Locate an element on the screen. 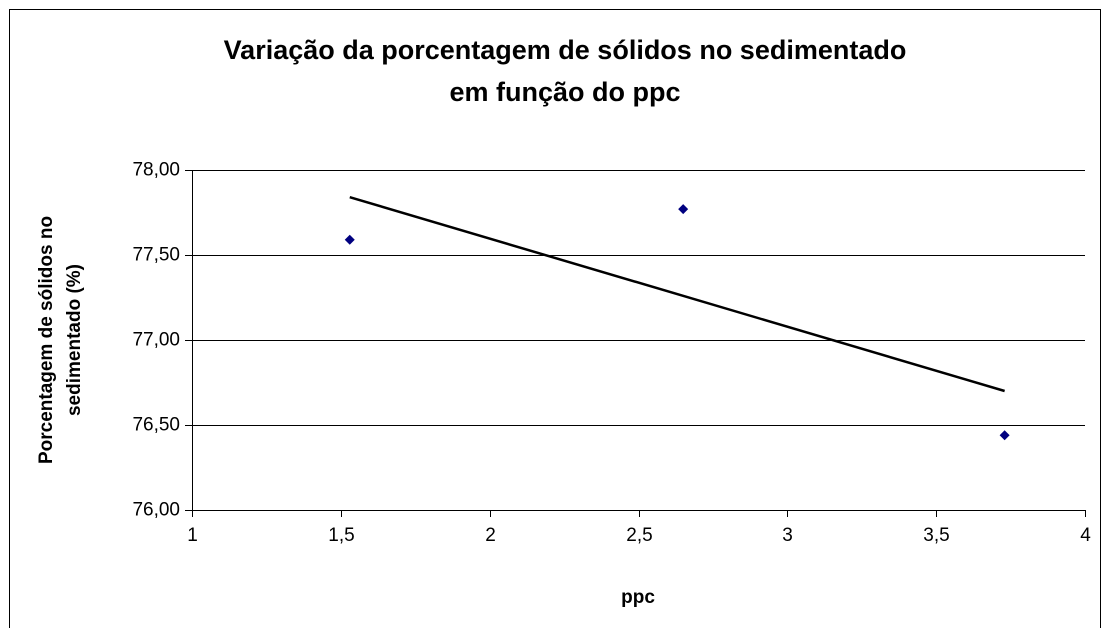 The width and height of the screenshot is (1109, 628). y-axis-title: Porcentagem de sólidos no is located at coordinates (46, 340).